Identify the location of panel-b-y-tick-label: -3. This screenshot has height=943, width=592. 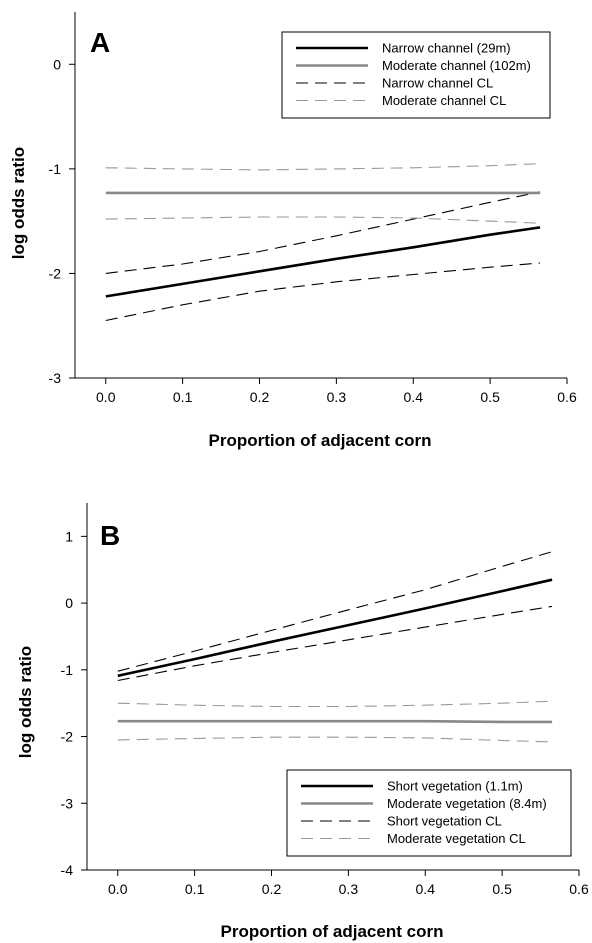
(67, 803).